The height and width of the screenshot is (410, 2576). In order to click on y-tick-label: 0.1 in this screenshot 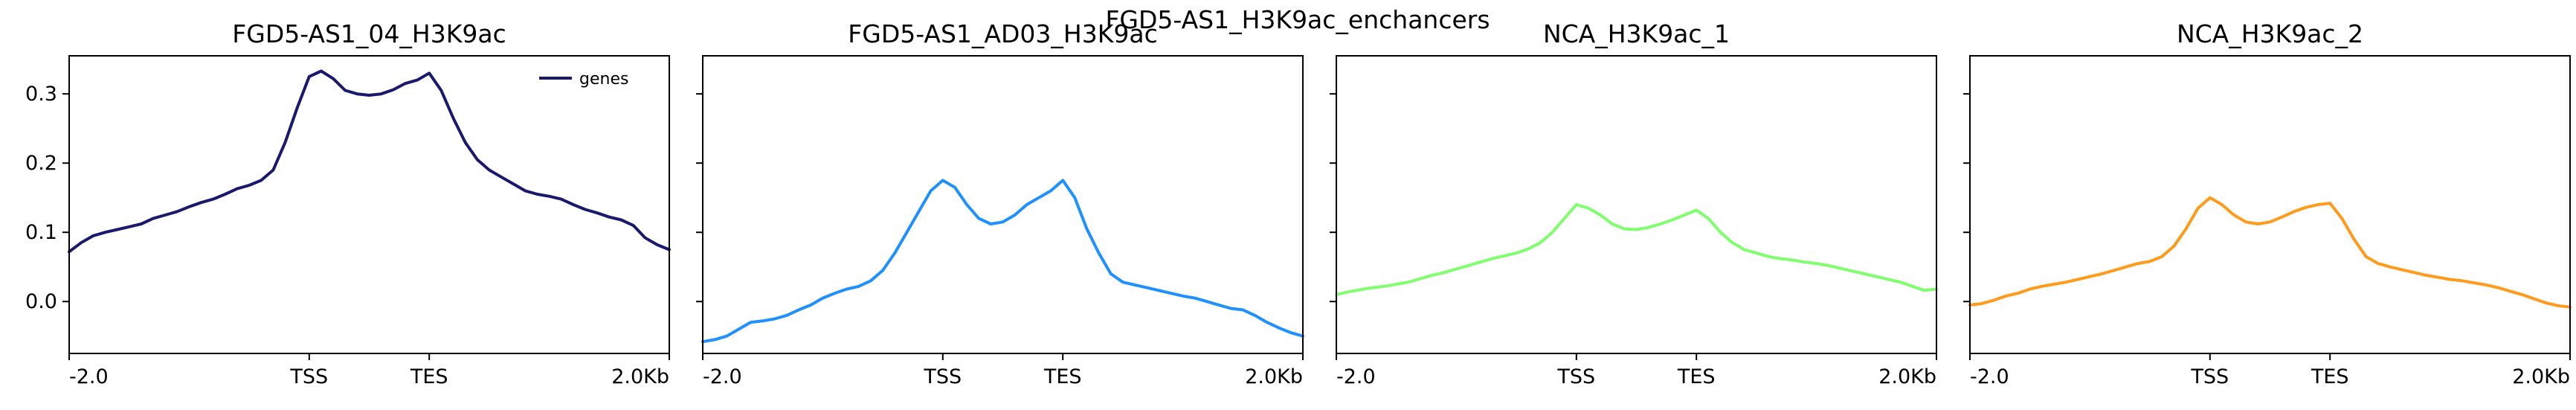, I will do `click(41, 233)`.